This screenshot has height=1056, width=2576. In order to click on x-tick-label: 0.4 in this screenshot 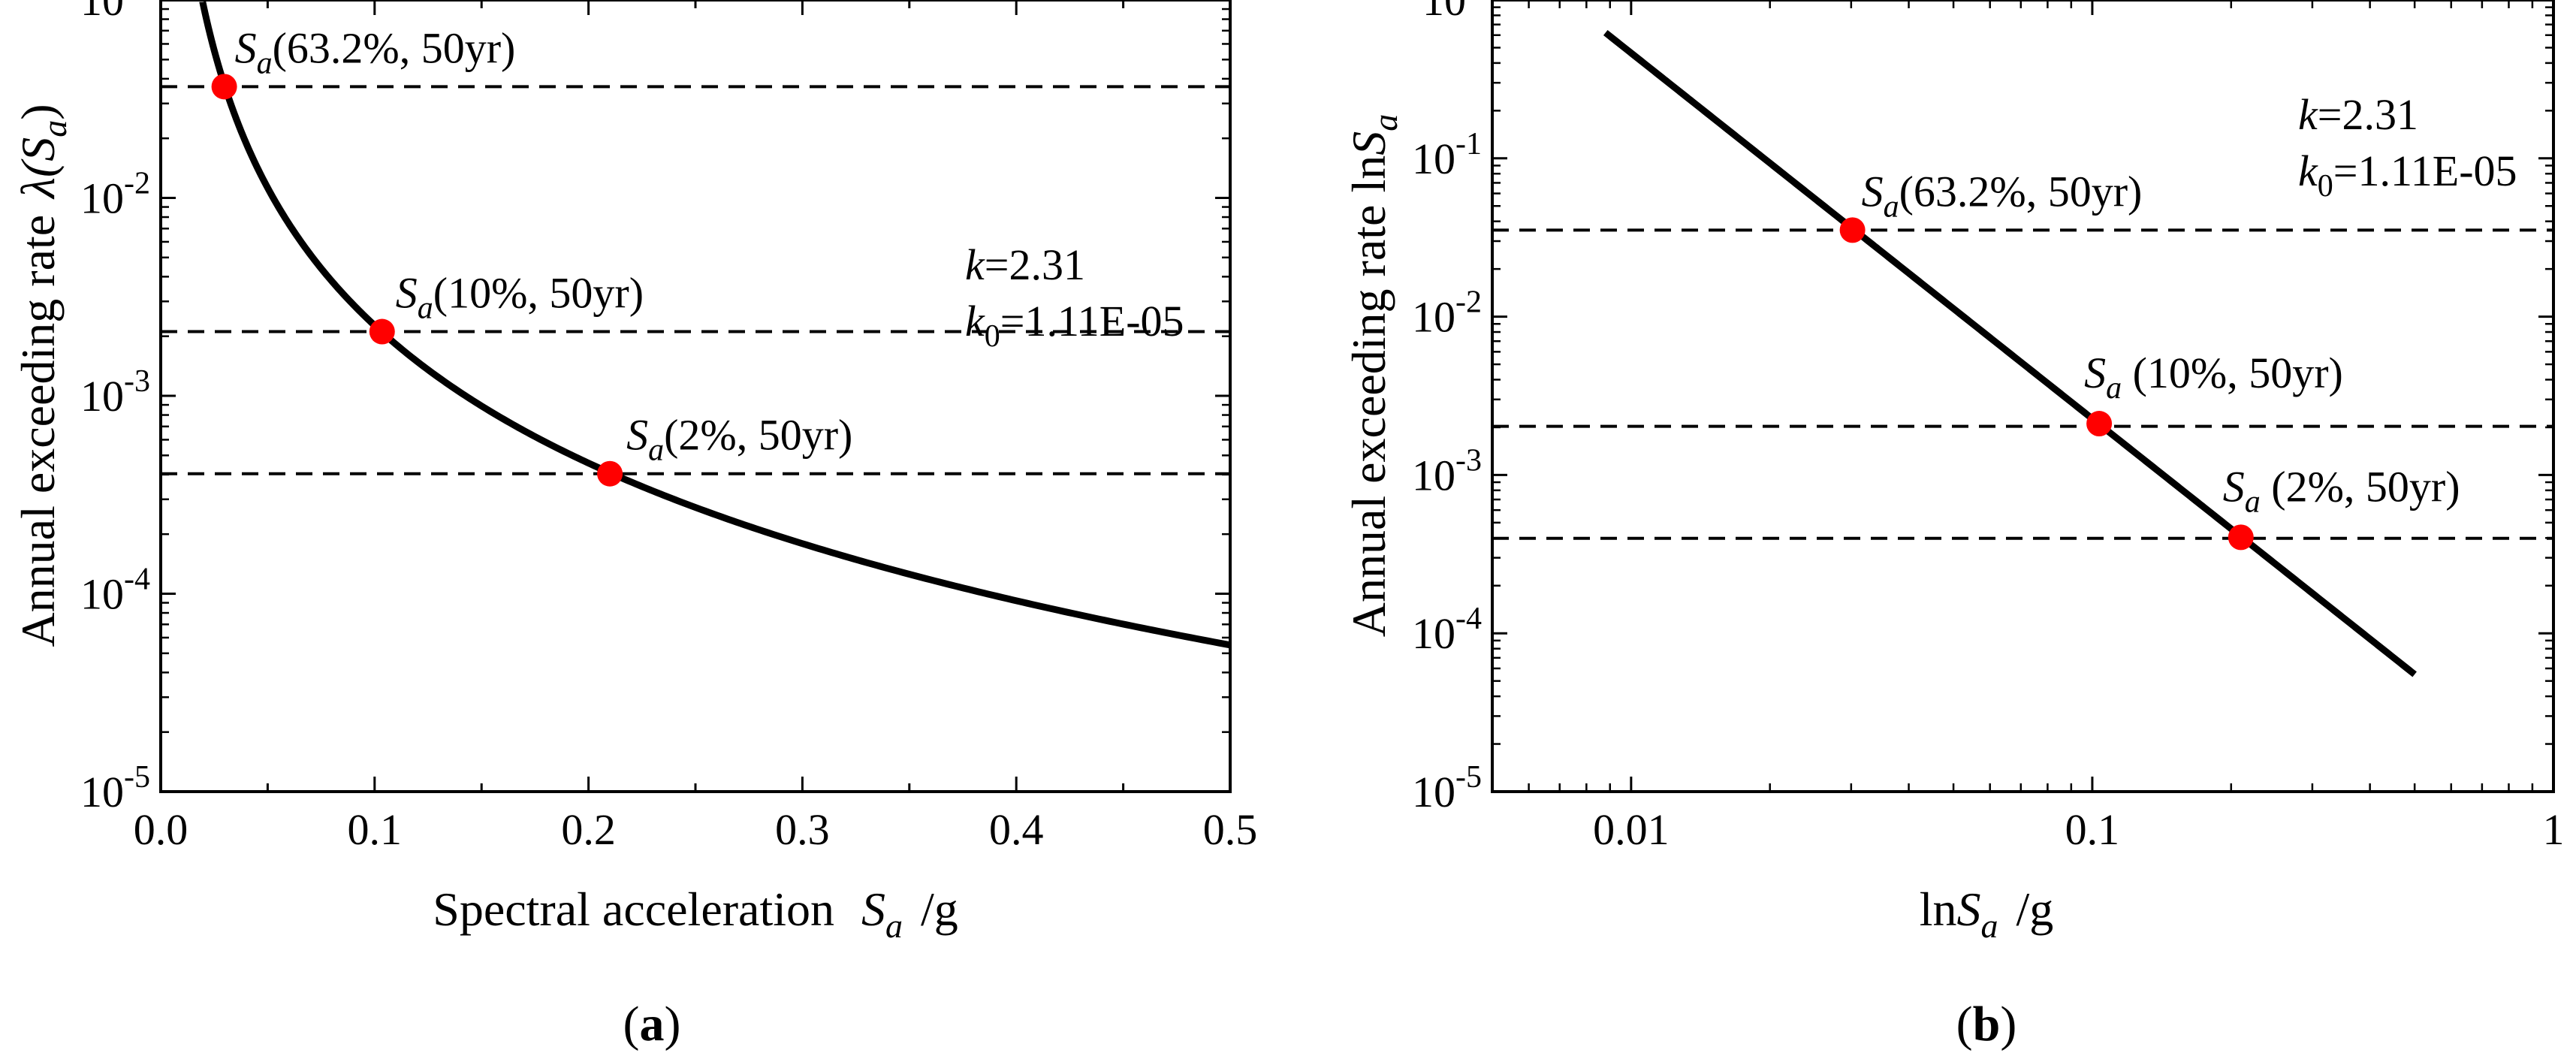, I will do `click(1016, 829)`.